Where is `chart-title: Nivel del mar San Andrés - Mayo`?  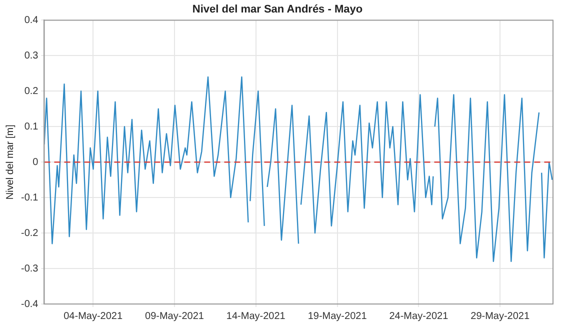
chart-title: Nivel del mar San Andrés - Mayo is located at coordinates (277, 10).